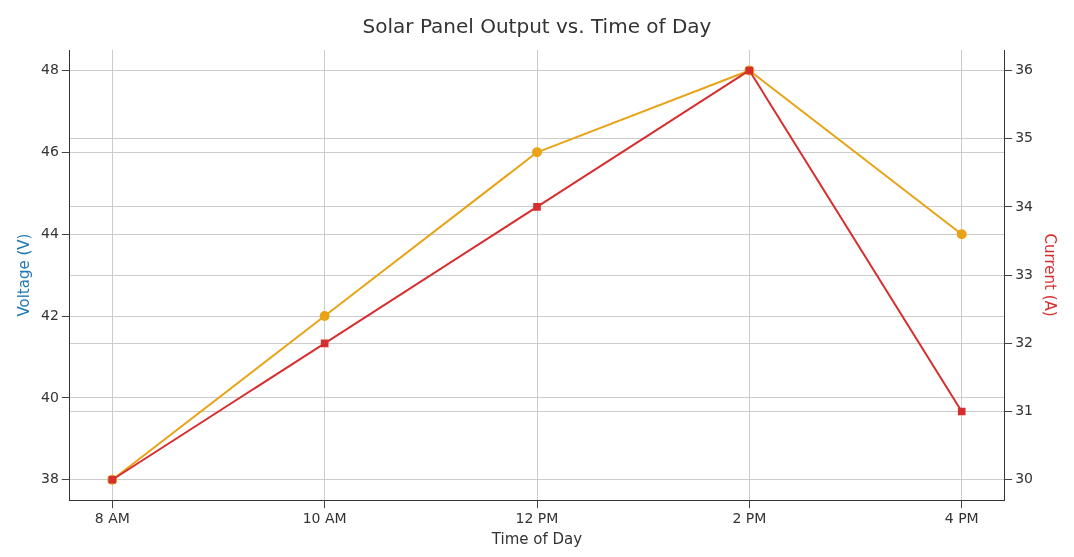  I want to click on x-tick-label: 4 PM, so click(961, 518).